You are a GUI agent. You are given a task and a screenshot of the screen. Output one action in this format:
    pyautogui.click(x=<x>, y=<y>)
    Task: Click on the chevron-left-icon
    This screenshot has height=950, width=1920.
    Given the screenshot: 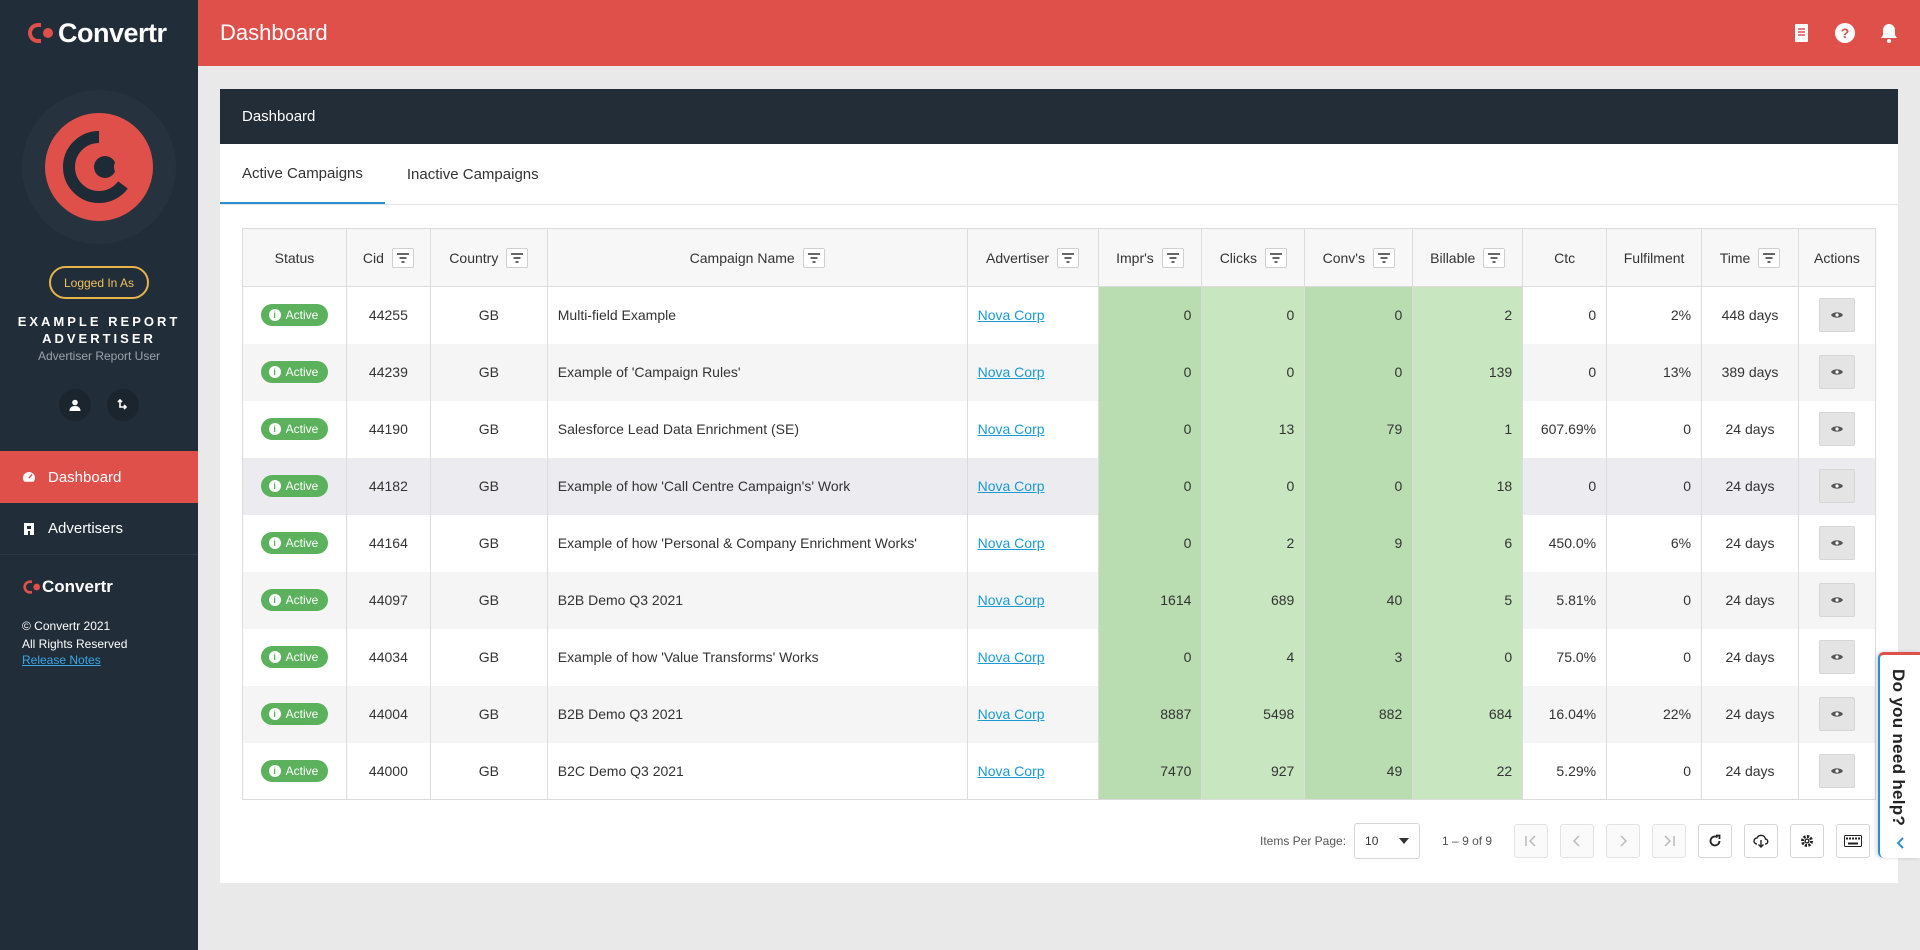 What is the action you would take?
    pyautogui.click(x=1576, y=841)
    